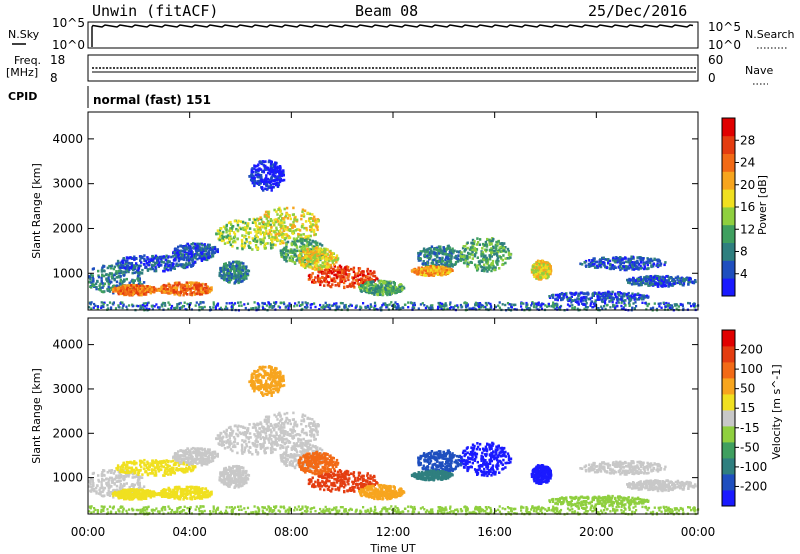  What do you see at coordinates (392, 35) in the screenshot?
I see `nsky-trace` at bounding box center [392, 35].